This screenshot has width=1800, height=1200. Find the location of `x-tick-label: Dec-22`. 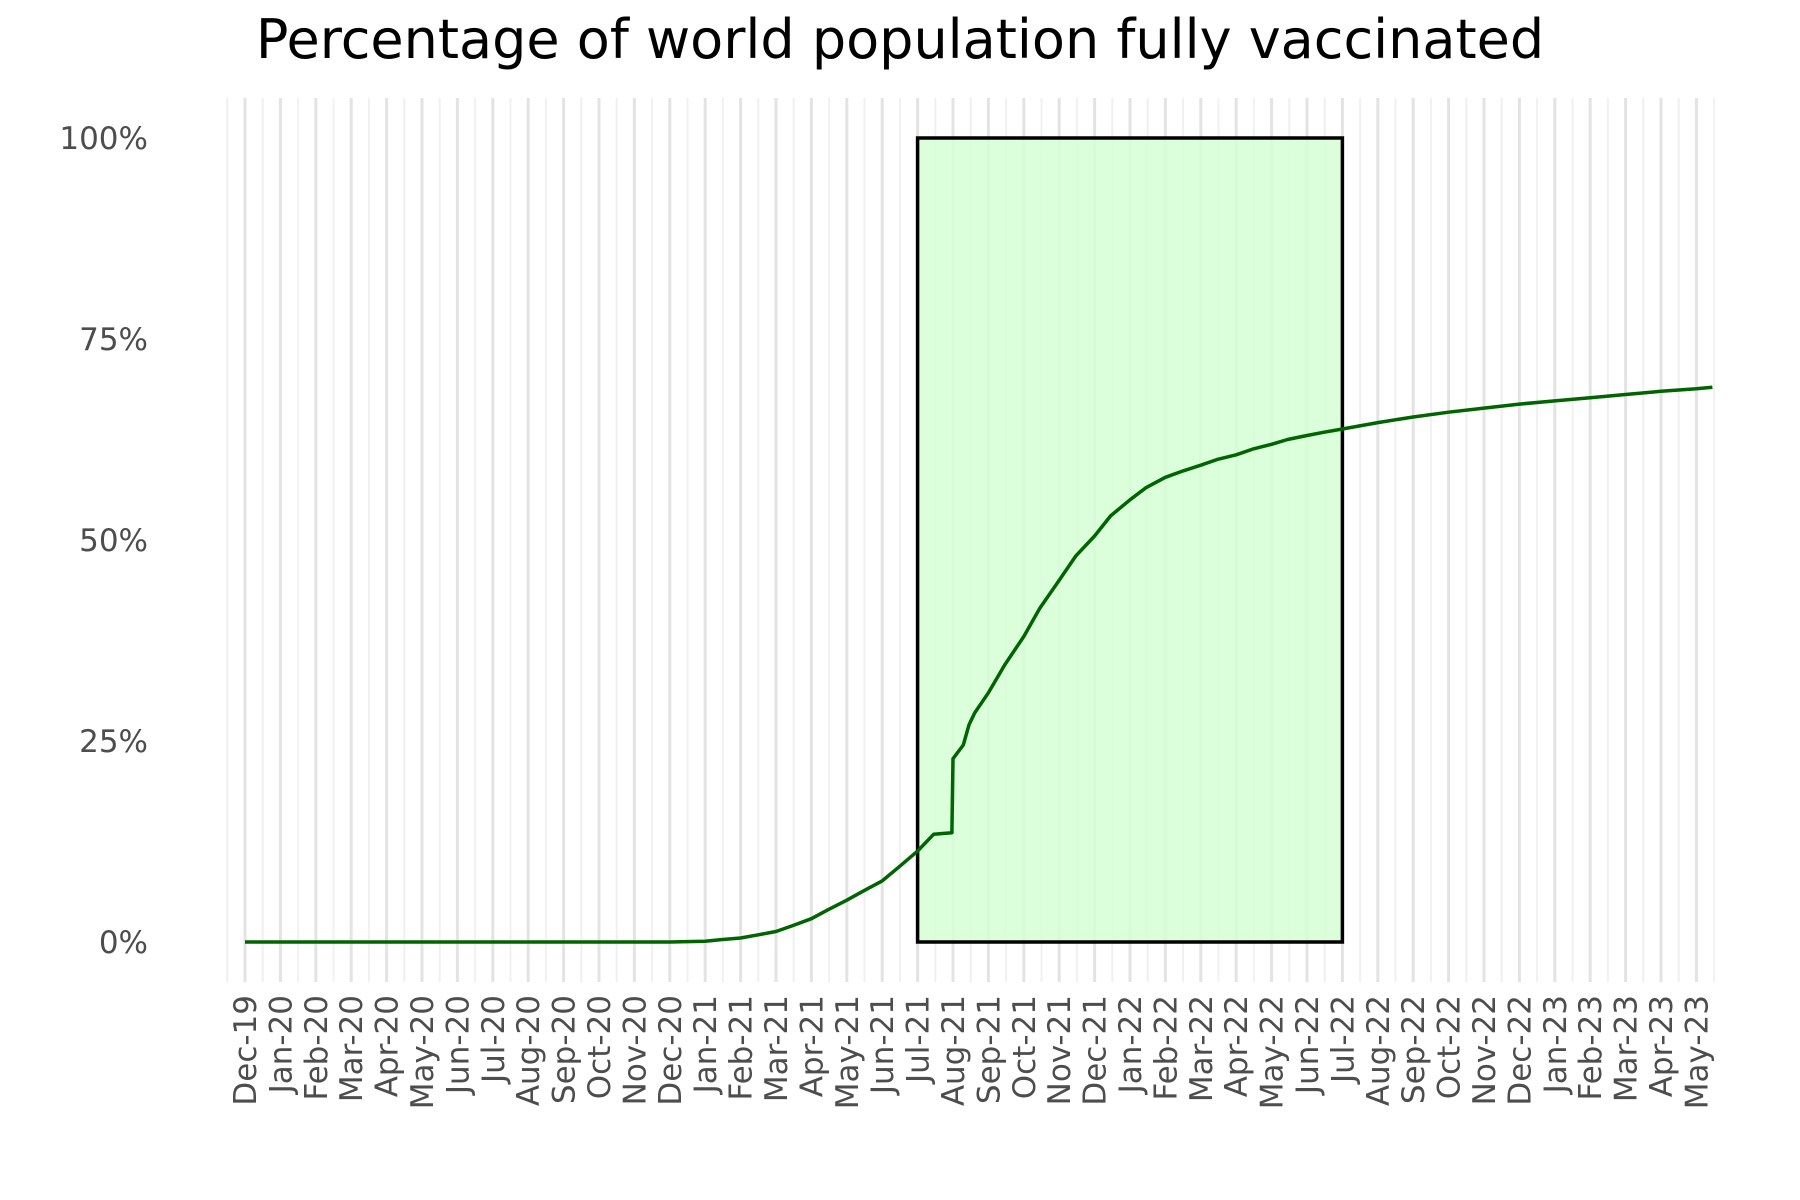

x-tick-label: Dec-22 is located at coordinates (1520, 1050).